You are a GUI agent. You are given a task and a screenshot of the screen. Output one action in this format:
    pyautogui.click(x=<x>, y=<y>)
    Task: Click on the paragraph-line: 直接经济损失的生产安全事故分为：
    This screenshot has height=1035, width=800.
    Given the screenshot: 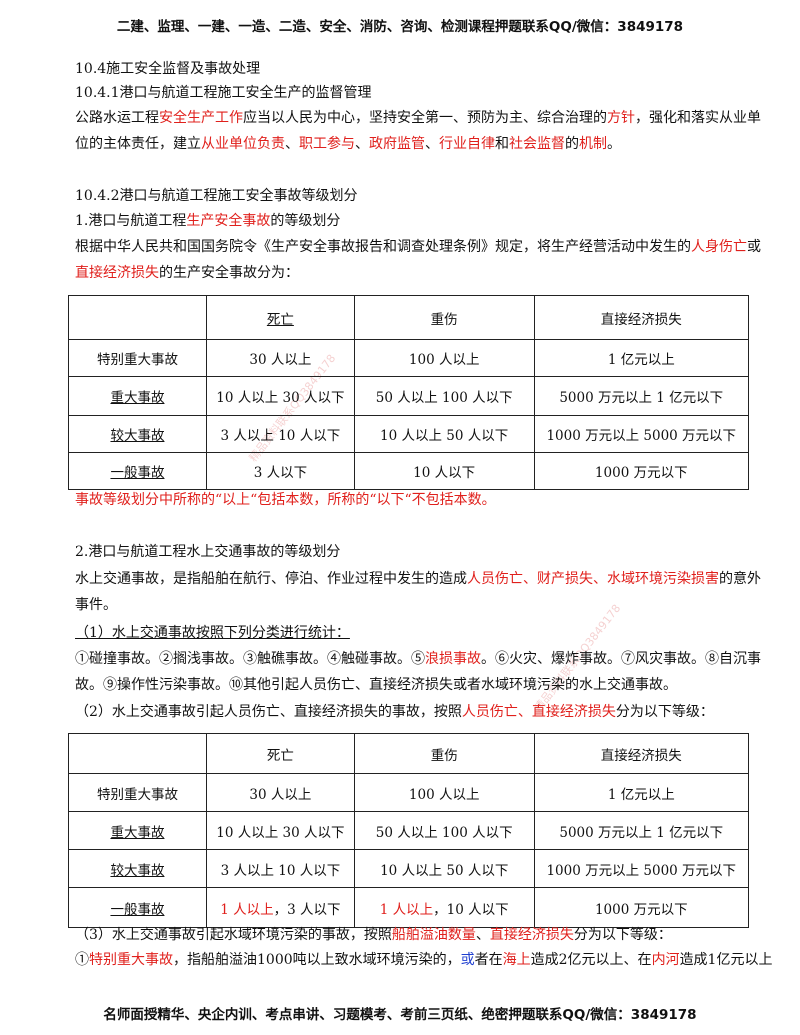 What is the action you would take?
    pyautogui.click(x=415, y=273)
    